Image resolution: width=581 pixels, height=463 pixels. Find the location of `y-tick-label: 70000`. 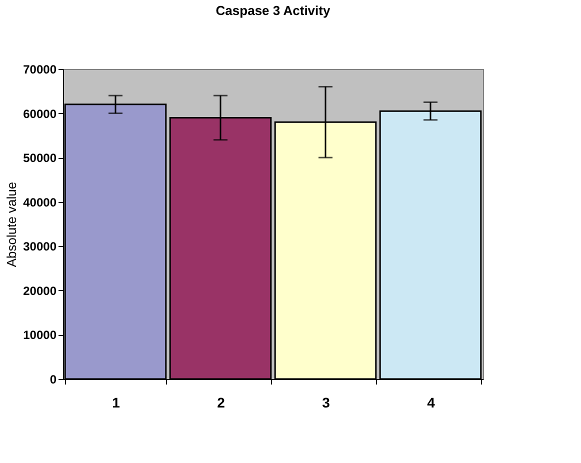

y-tick-label: 70000 is located at coordinates (40, 69).